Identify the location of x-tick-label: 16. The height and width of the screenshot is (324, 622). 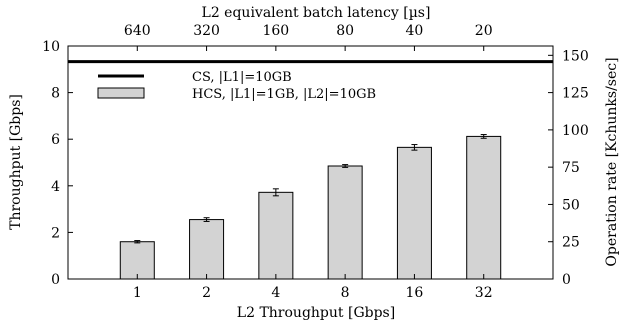
(415, 293).